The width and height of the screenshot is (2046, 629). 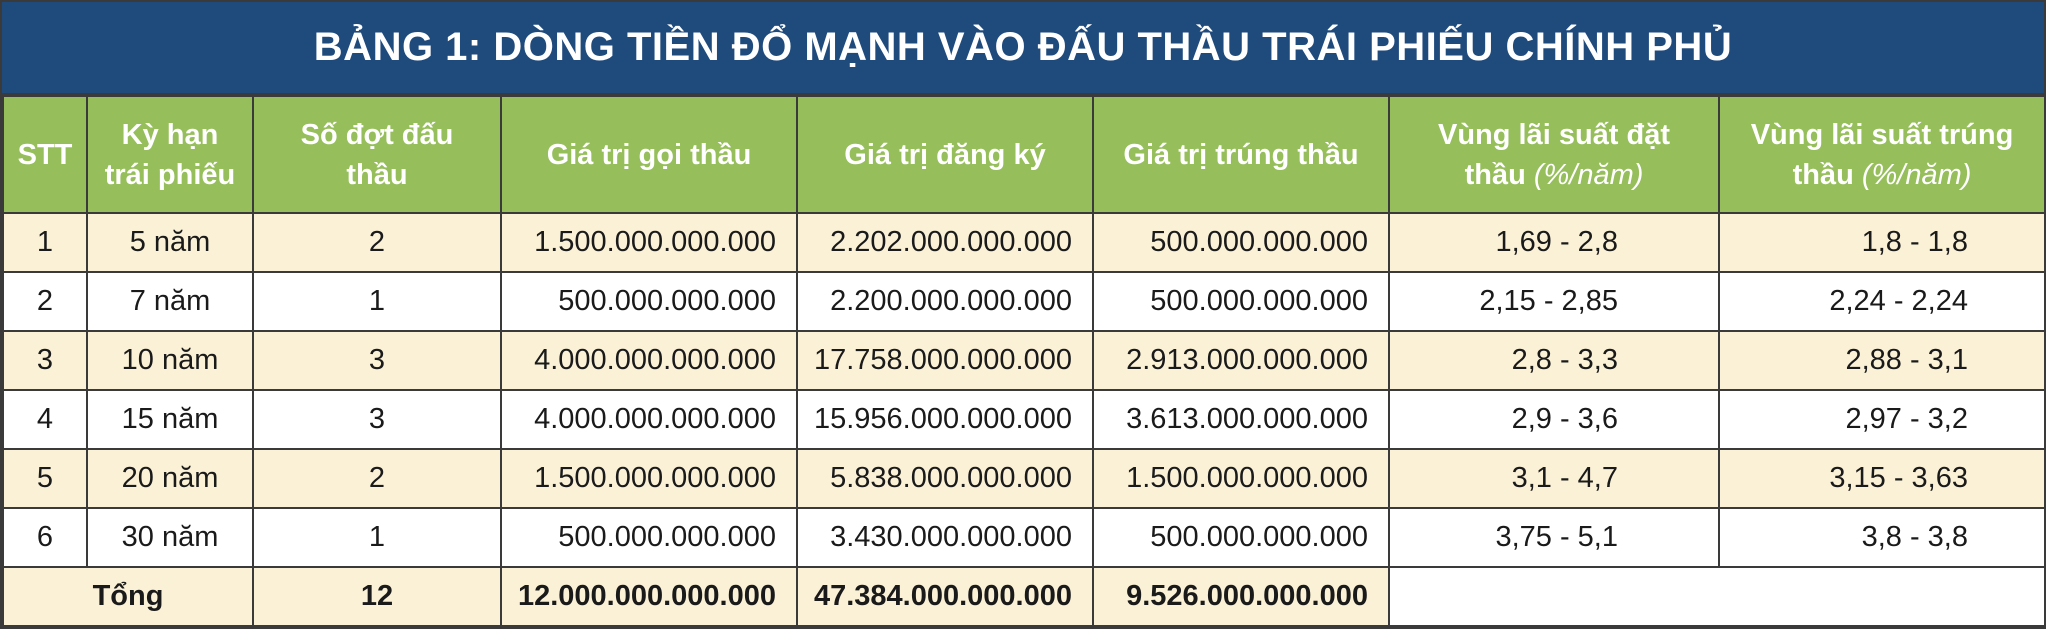 What do you see at coordinates (945, 419) in the screenshot?
I see `cell-dang-ky: 15.956.000.000.000` at bounding box center [945, 419].